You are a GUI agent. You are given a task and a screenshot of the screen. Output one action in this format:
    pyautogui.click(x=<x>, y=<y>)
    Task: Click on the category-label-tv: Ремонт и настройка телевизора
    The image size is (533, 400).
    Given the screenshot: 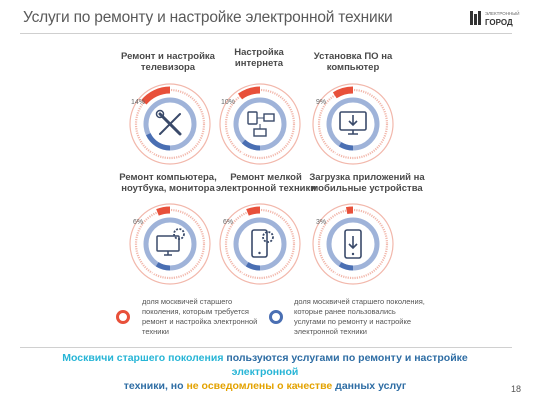 What is the action you would take?
    pyautogui.click(x=168, y=62)
    